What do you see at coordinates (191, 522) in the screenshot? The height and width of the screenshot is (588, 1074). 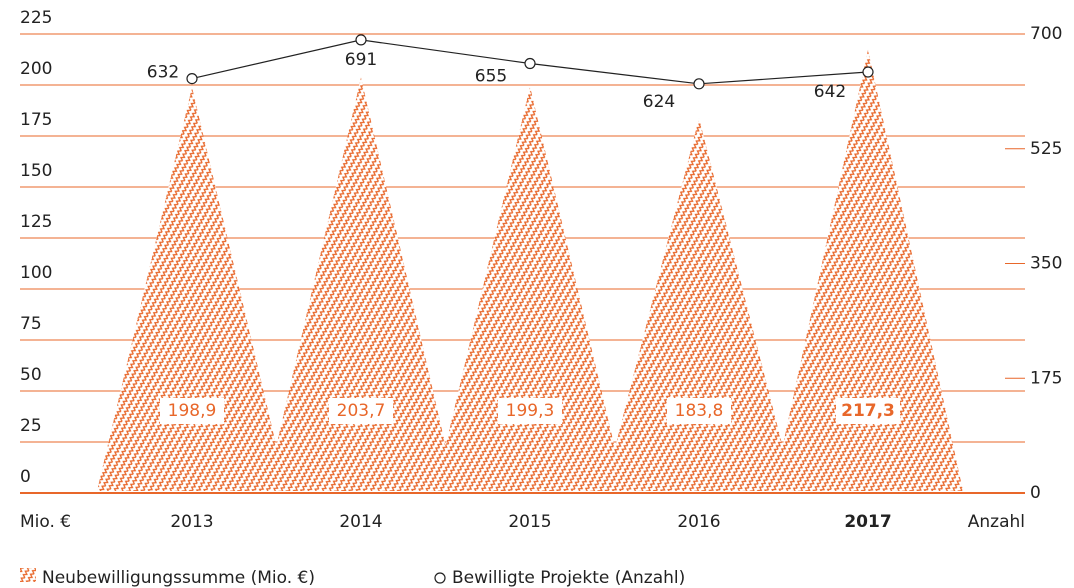 I see `x-tick-label: 2013` at bounding box center [191, 522].